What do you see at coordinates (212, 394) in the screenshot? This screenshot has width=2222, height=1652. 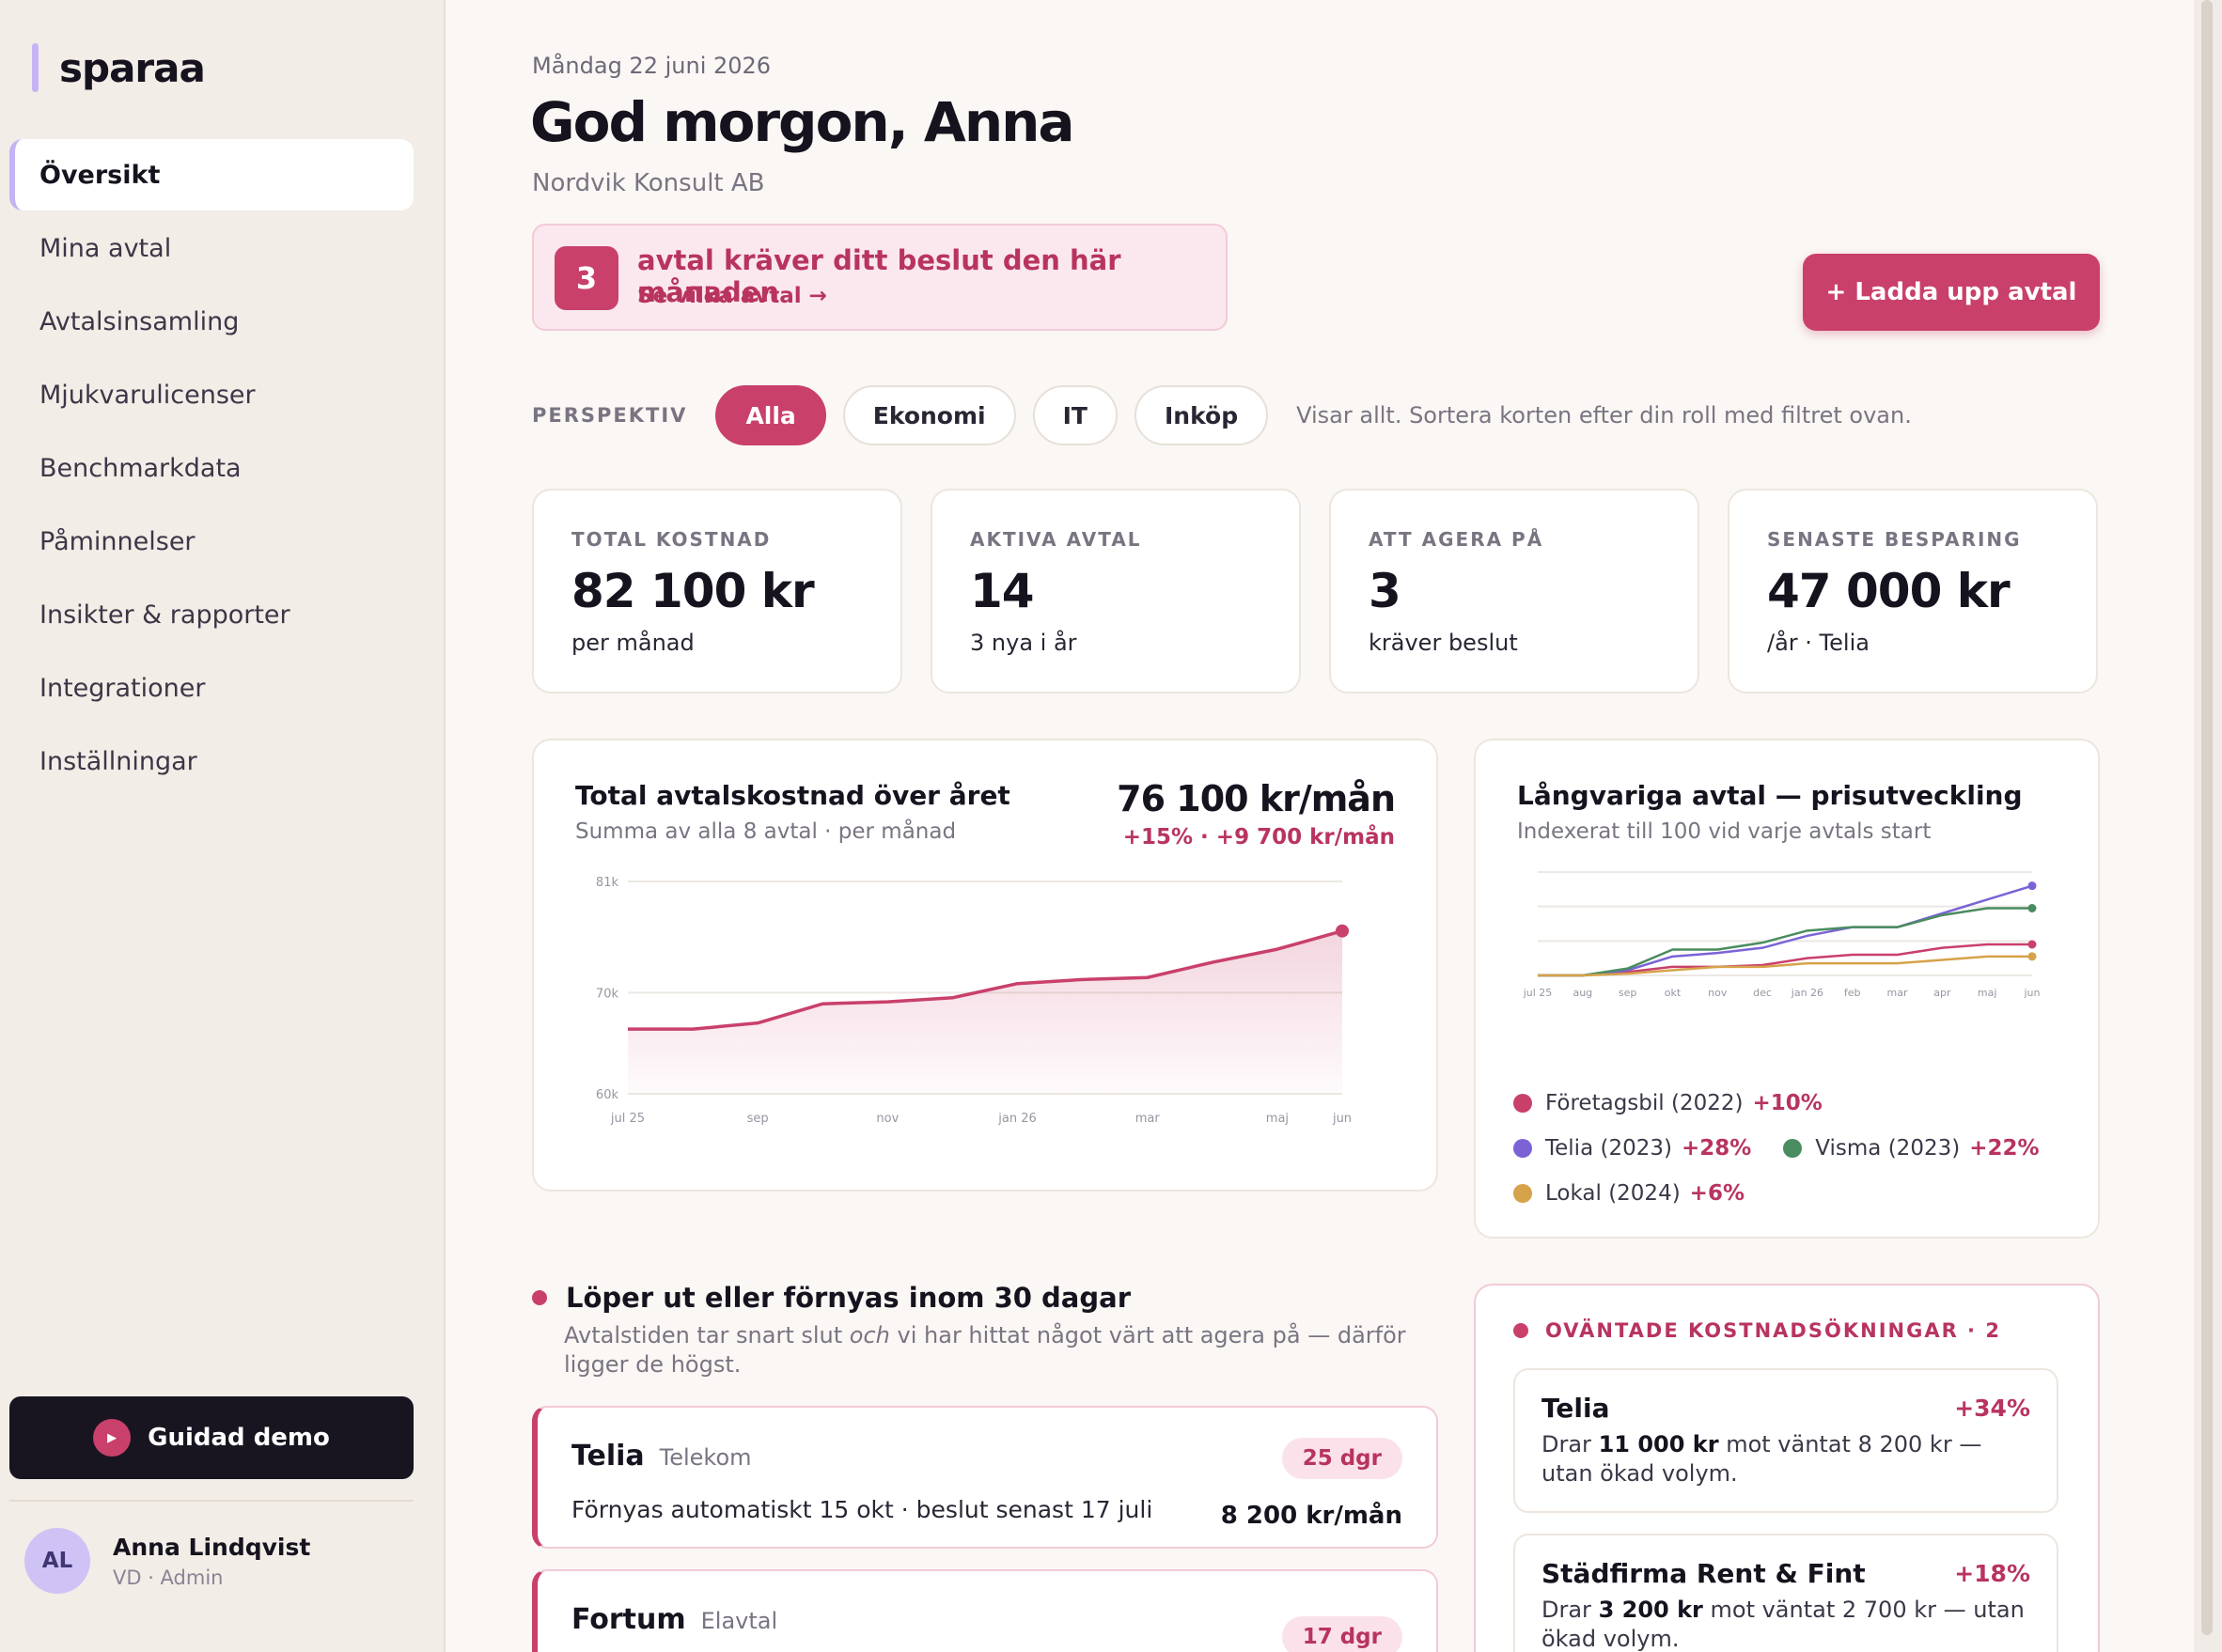 I see `sidebar-item-mjukvarulicenser: Mjukvarulicenser` at bounding box center [212, 394].